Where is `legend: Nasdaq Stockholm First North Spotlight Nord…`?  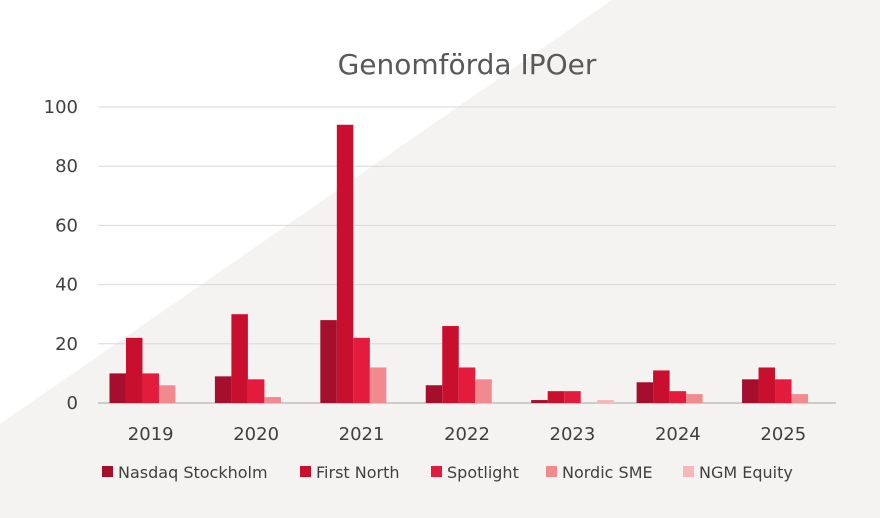
legend: Nasdaq Stockholm First North Spotlight Nord… is located at coordinates (447, 472).